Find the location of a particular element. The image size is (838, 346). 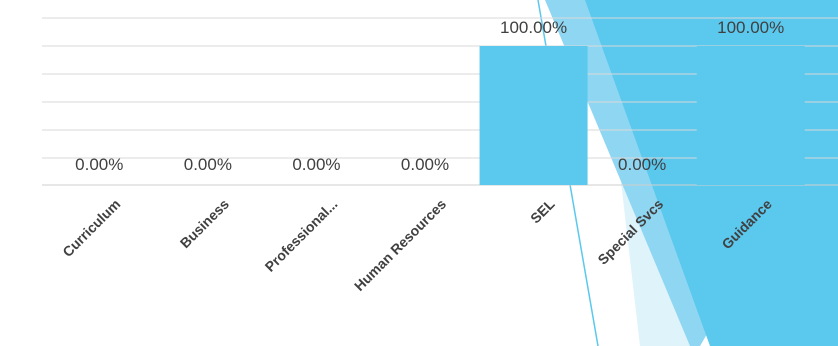

category-label: Human Resources is located at coordinates (400, 245).